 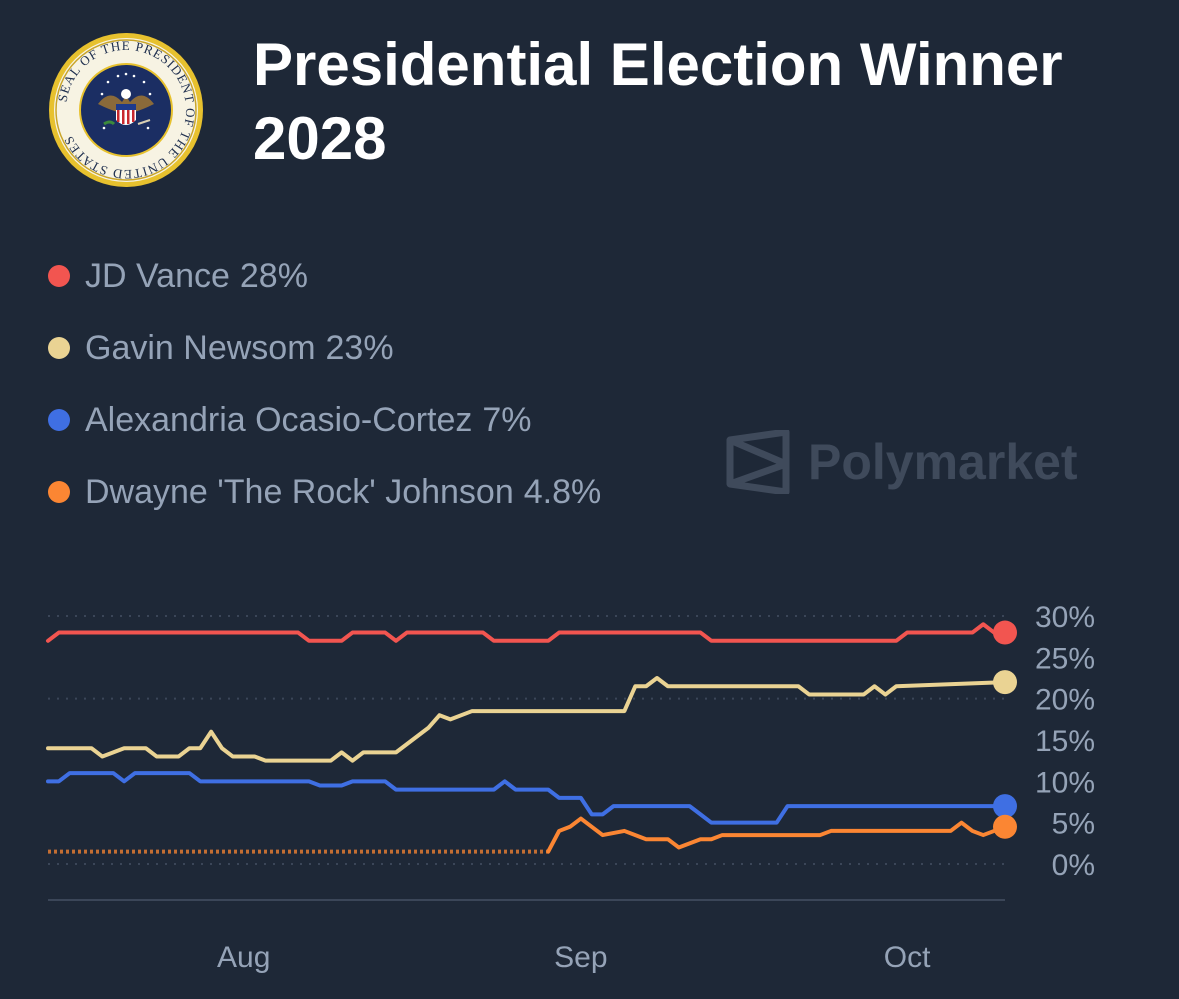 What do you see at coordinates (580, 957) in the screenshot?
I see `x-tick-label: Sep` at bounding box center [580, 957].